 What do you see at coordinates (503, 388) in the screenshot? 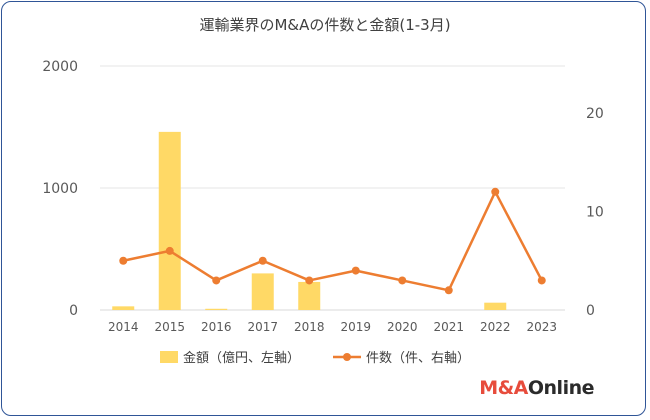
I see `logo-part1: M&A` at bounding box center [503, 388].